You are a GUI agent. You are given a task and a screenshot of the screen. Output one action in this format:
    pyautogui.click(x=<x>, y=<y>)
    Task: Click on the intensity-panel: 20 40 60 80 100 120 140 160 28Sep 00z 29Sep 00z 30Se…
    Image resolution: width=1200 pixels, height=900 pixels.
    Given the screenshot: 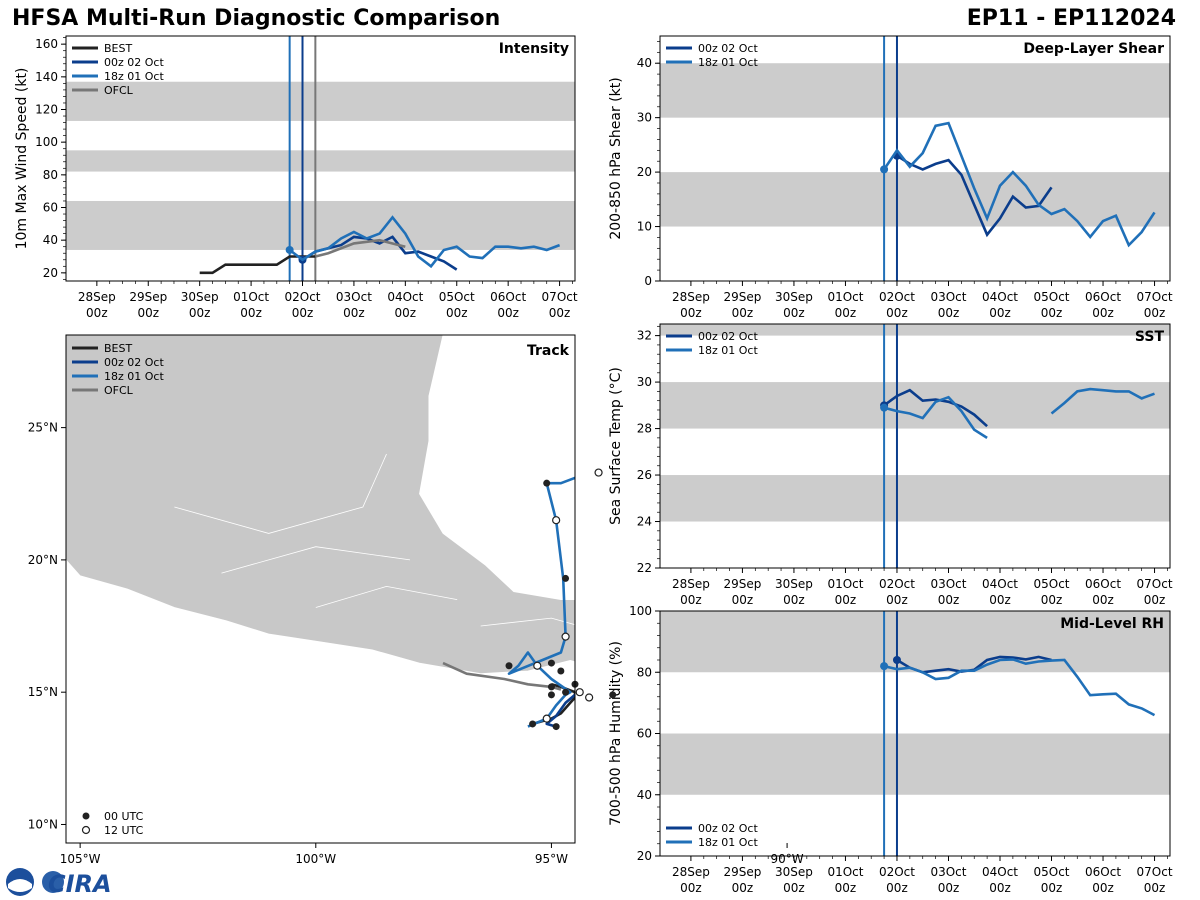 What is the action you would take?
    pyautogui.click(x=296, y=177)
    